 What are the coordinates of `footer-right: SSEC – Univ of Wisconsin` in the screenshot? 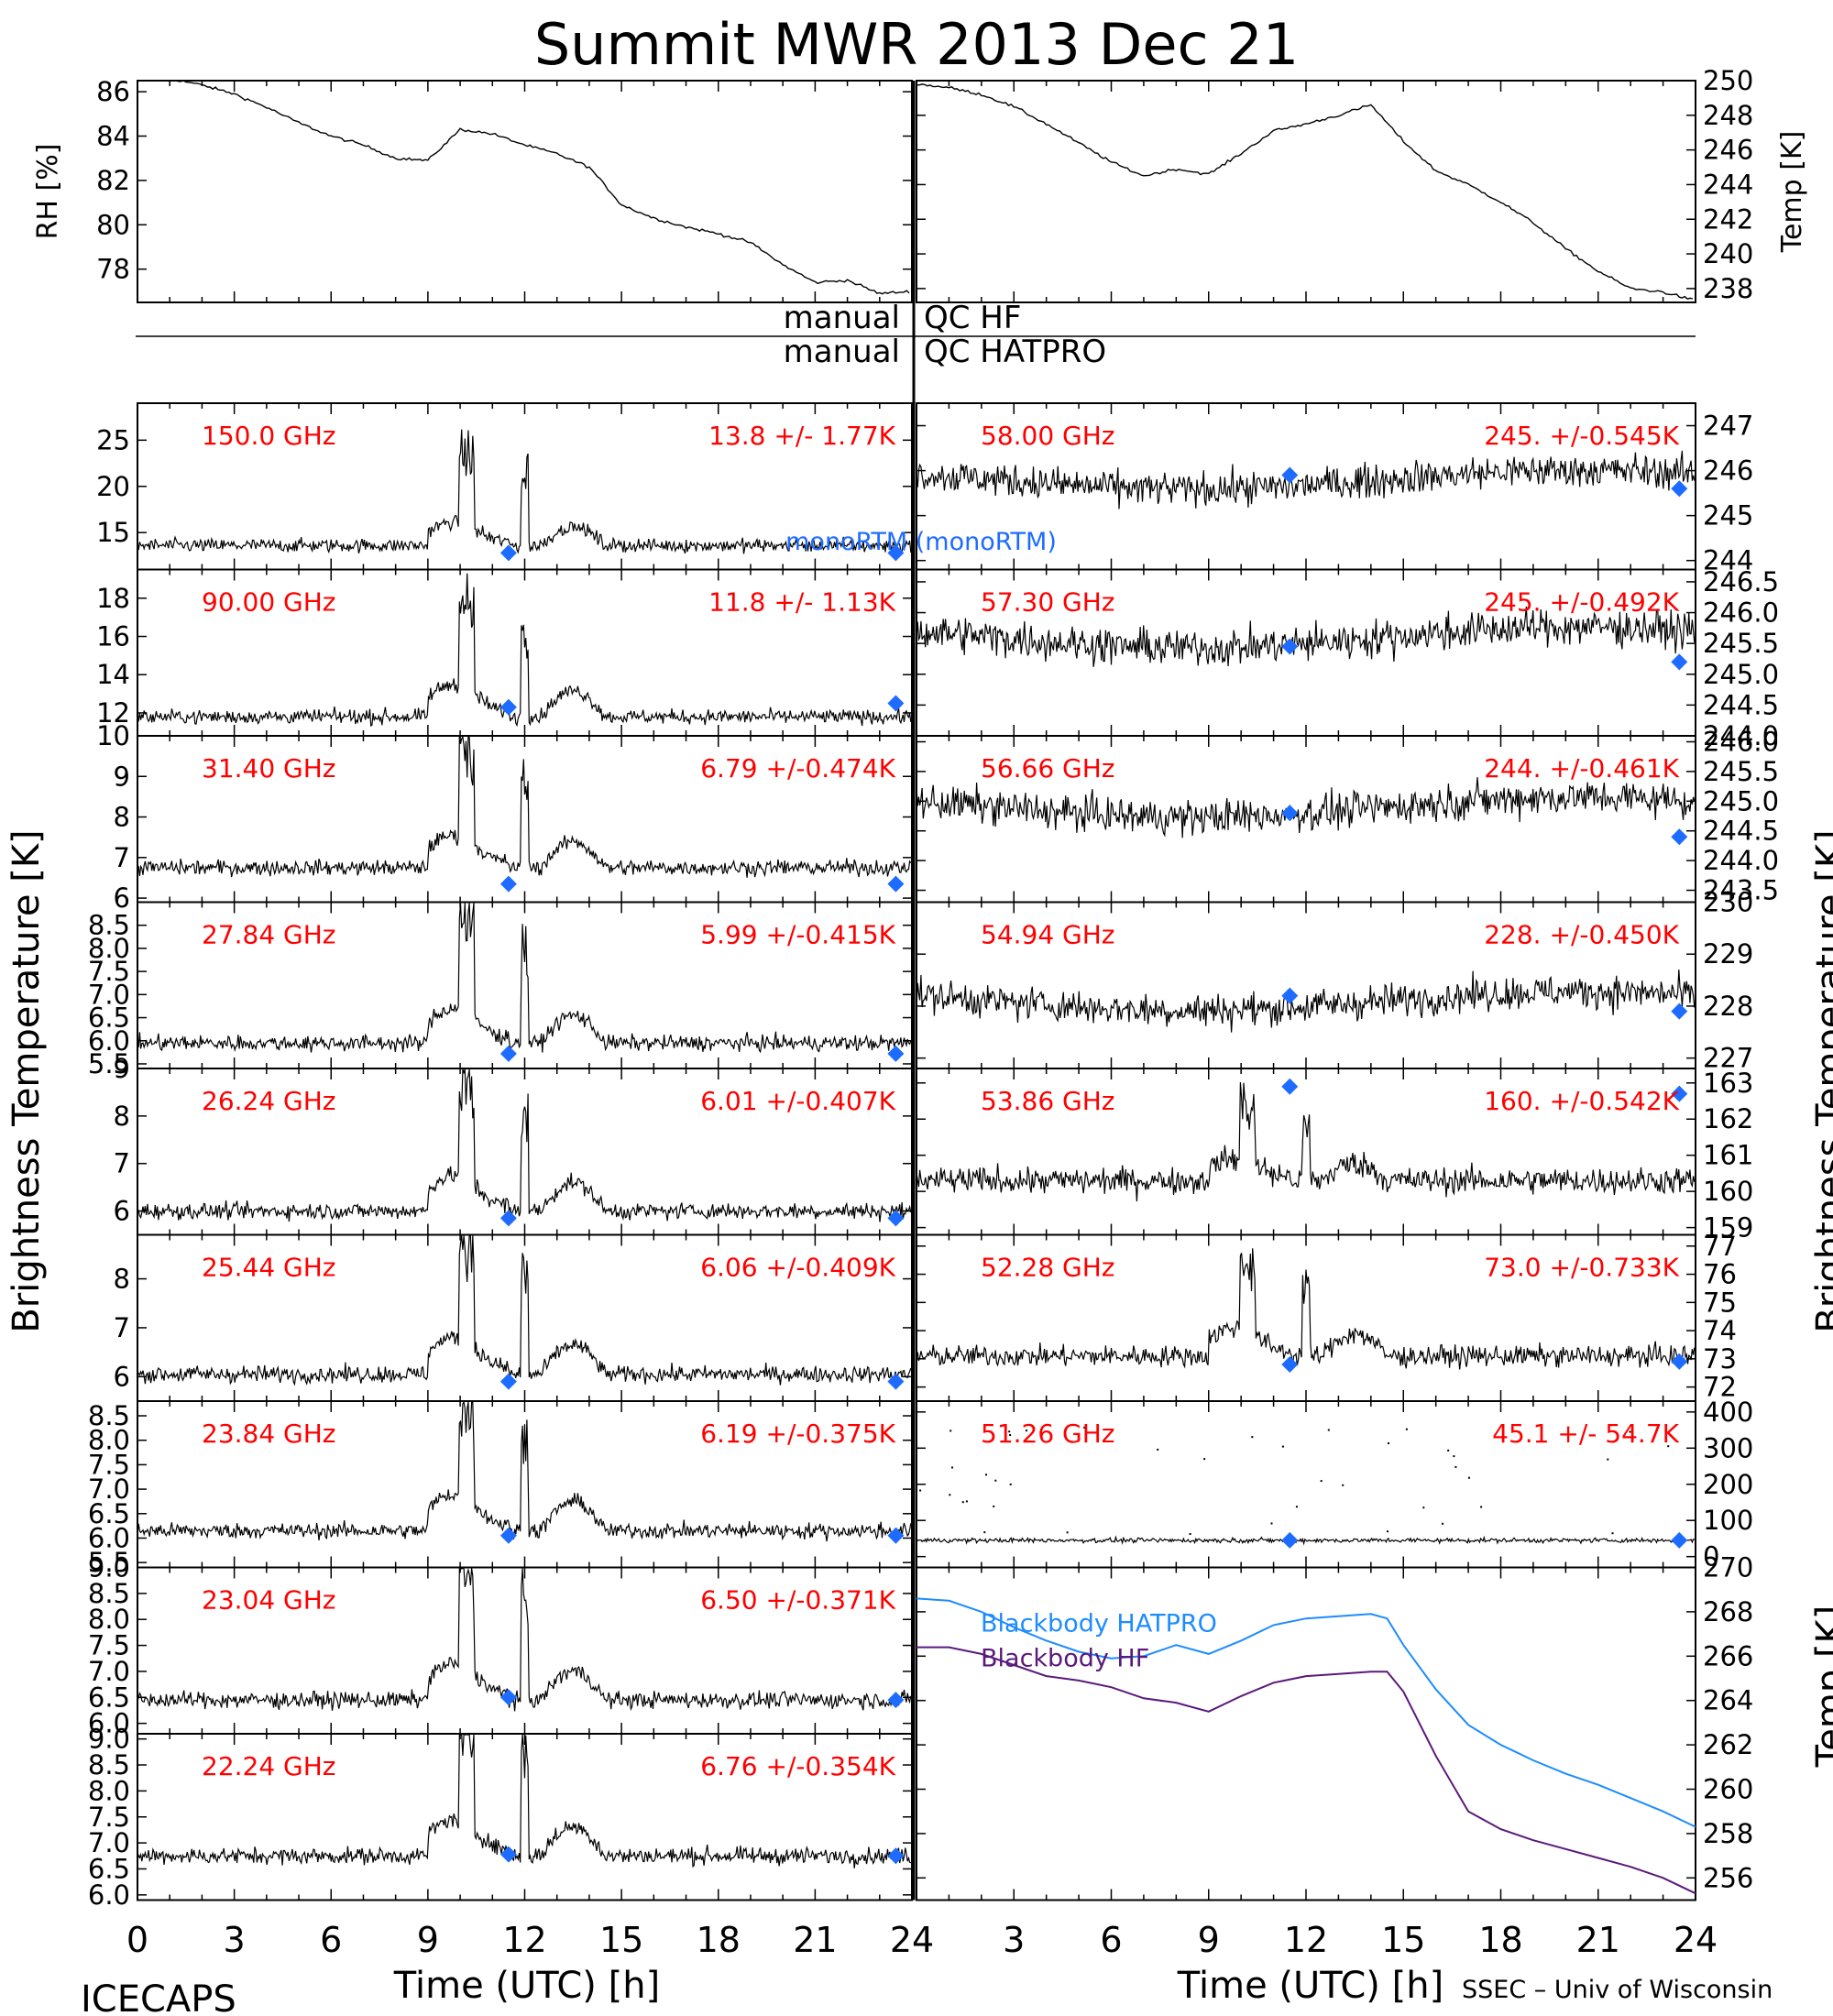 It's located at (1617, 1990).